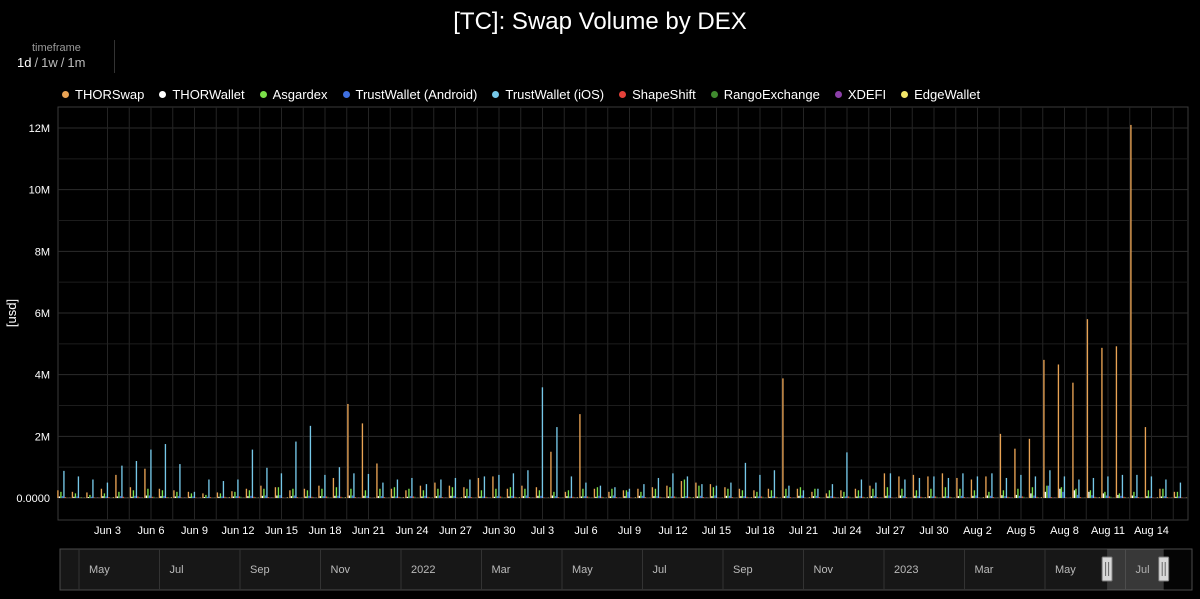  I want to click on timeframe-option-1m: 1m, so click(76, 62).